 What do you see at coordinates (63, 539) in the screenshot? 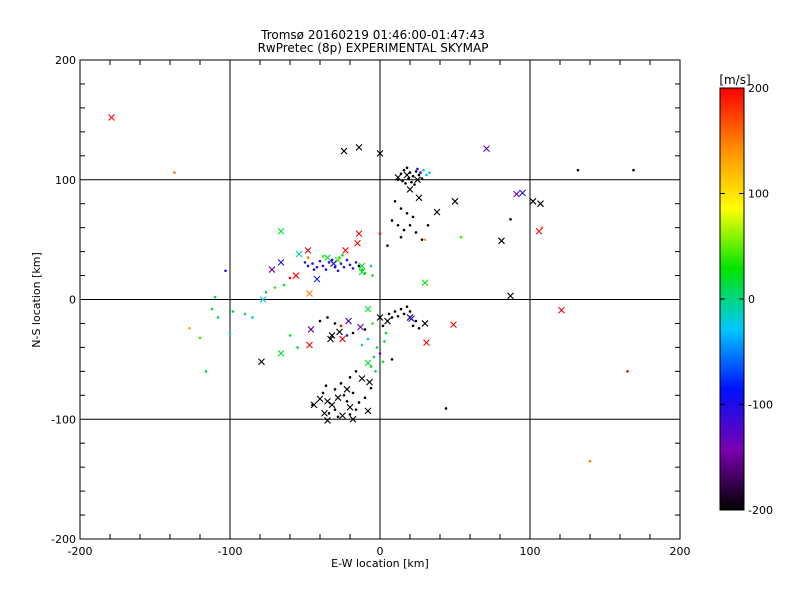
I see `y-tick-label: -200` at bounding box center [63, 539].